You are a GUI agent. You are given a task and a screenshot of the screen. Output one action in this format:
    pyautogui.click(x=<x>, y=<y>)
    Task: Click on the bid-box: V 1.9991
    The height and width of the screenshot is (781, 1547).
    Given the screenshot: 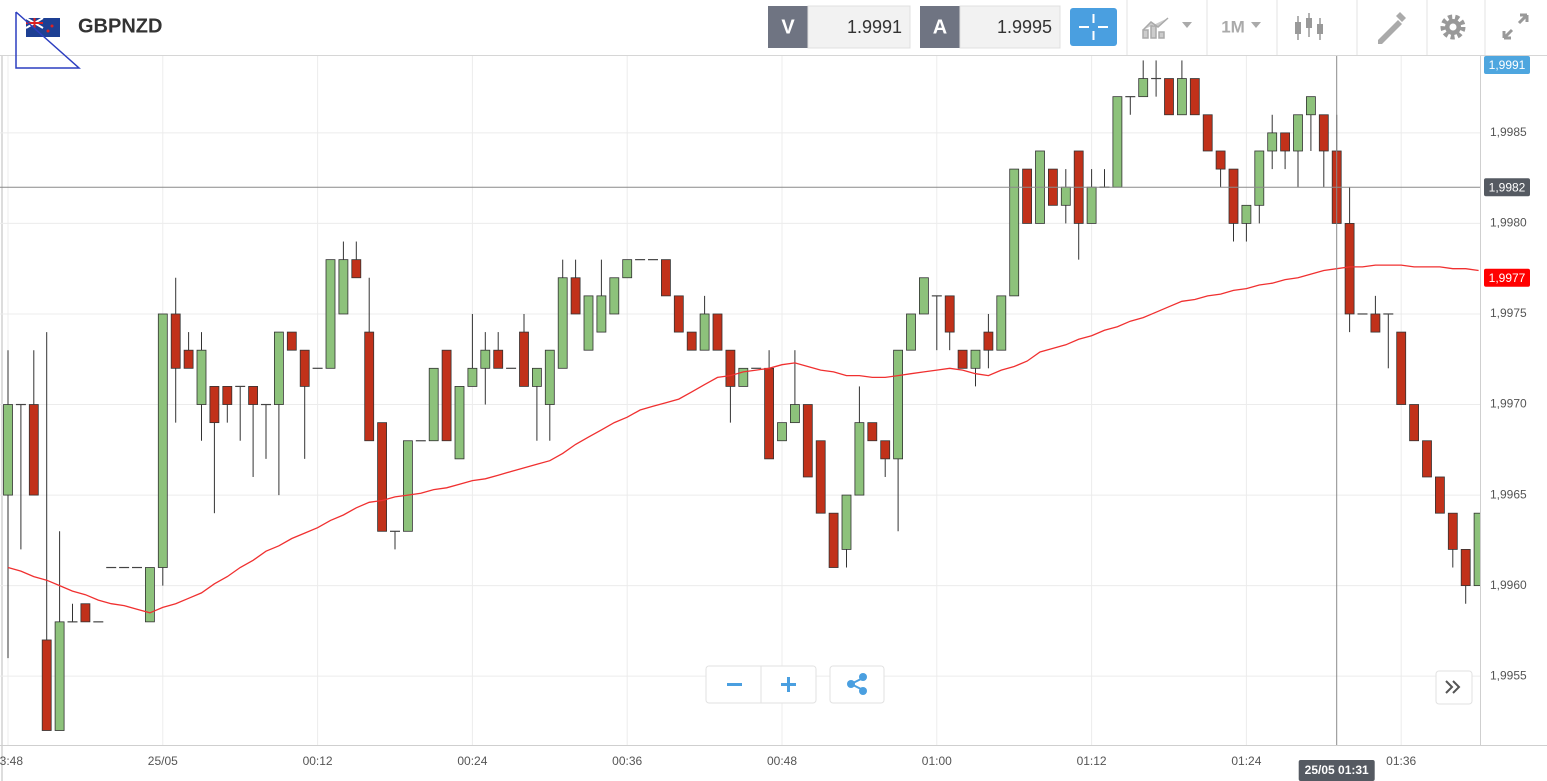 What is the action you would take?
    pyautogui.click(x=839, y=27)
    